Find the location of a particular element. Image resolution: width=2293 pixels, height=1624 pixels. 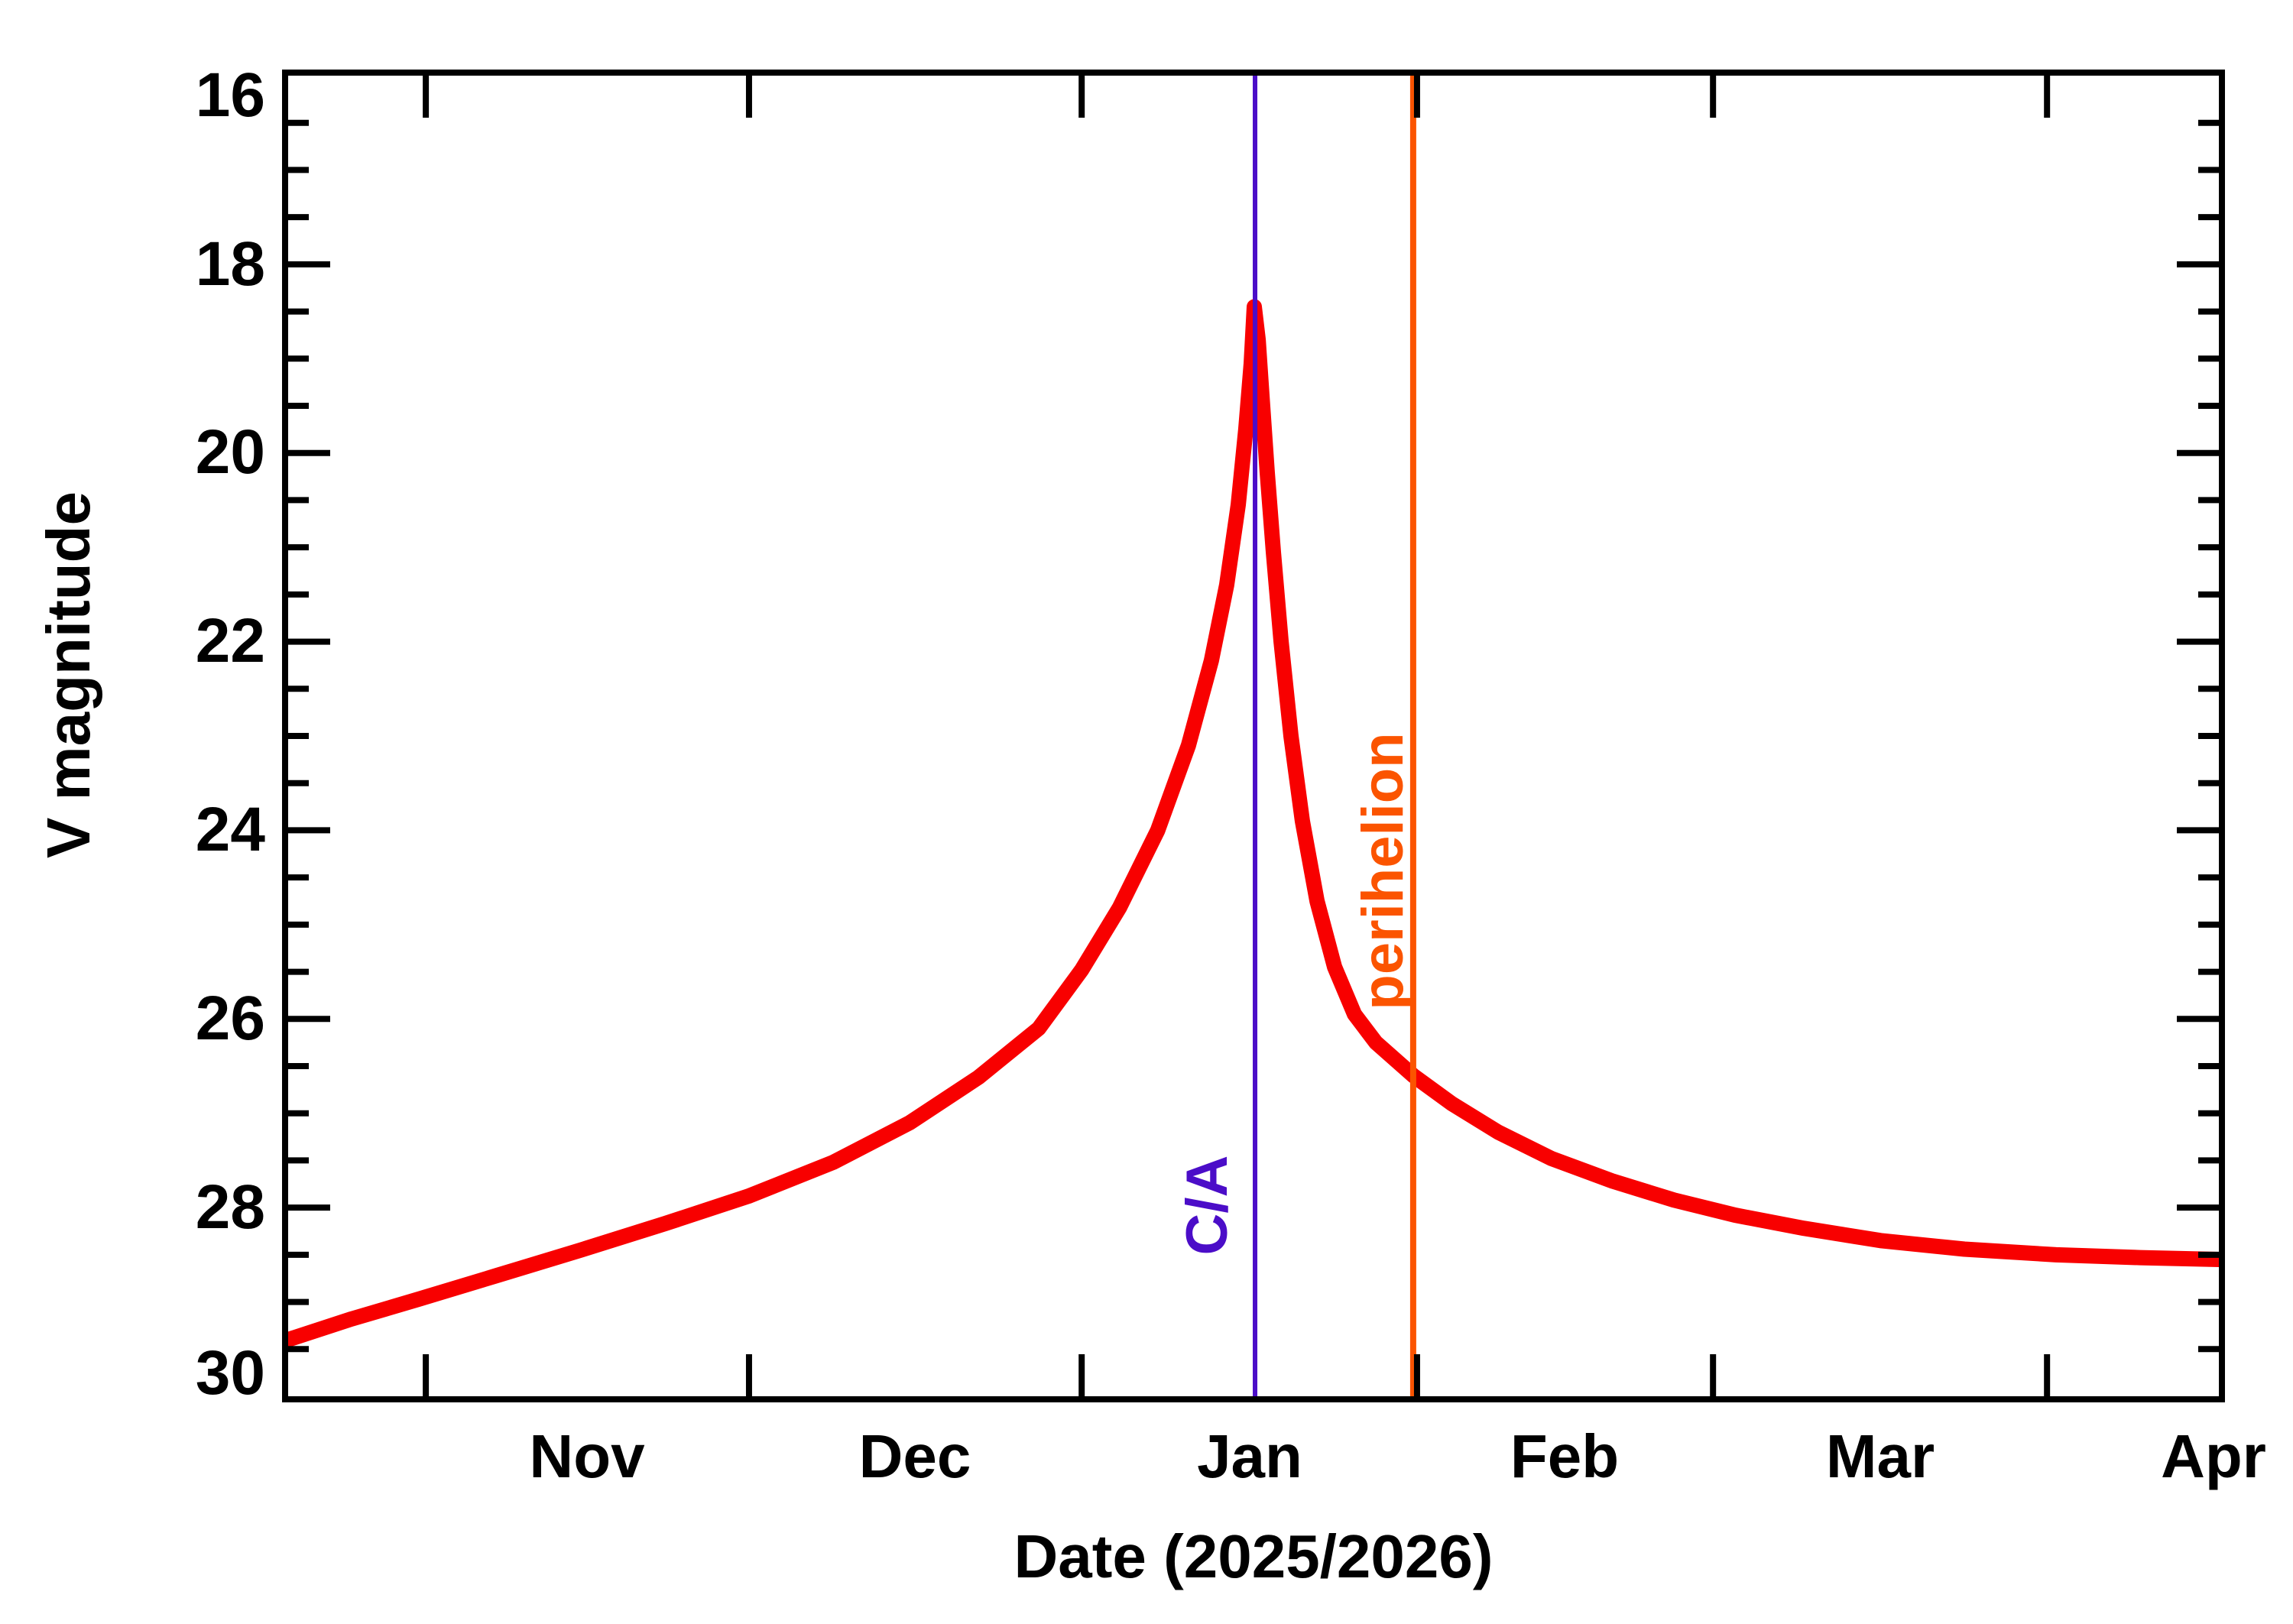

close-approach-label: C/A is located at coordinates (1207, 1205).